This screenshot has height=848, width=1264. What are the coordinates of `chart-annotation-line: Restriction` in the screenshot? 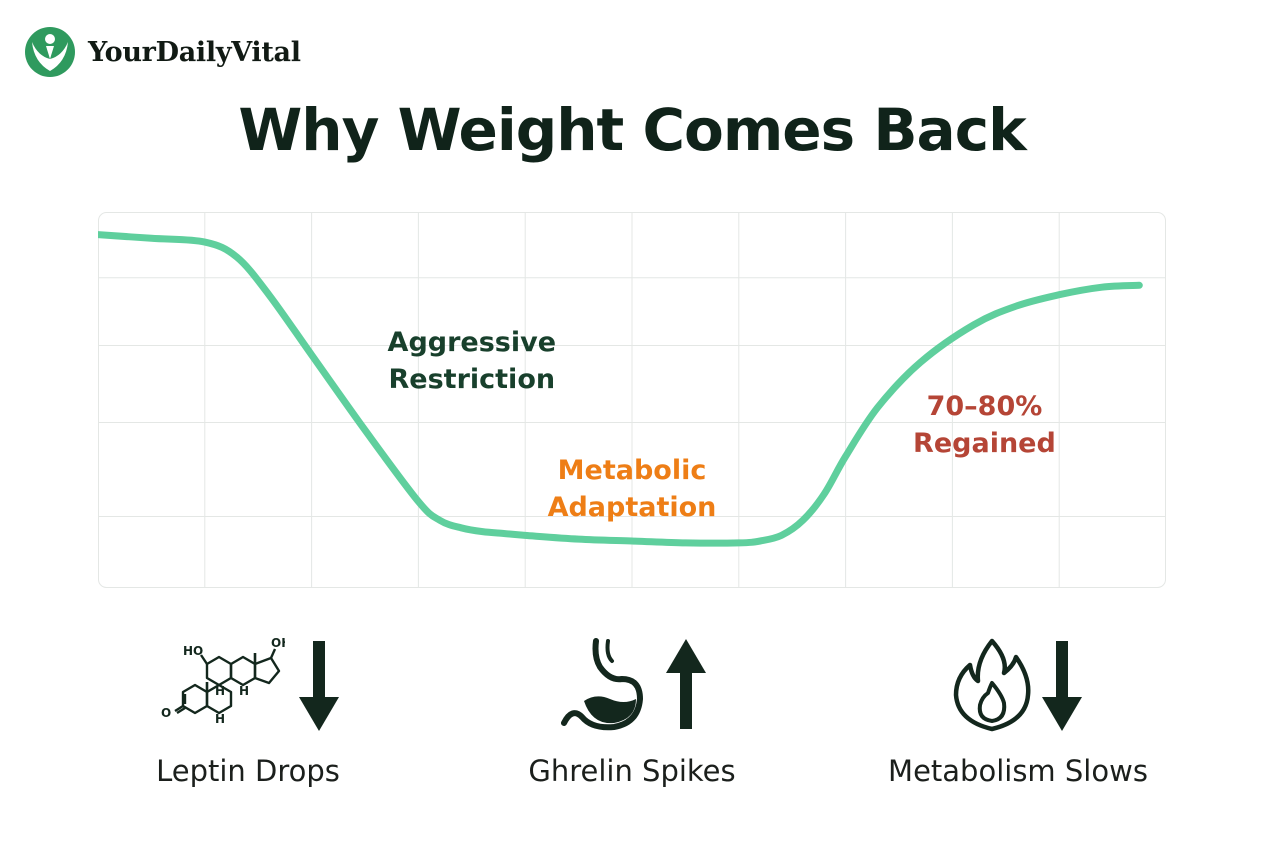 It's located at (472, 379).